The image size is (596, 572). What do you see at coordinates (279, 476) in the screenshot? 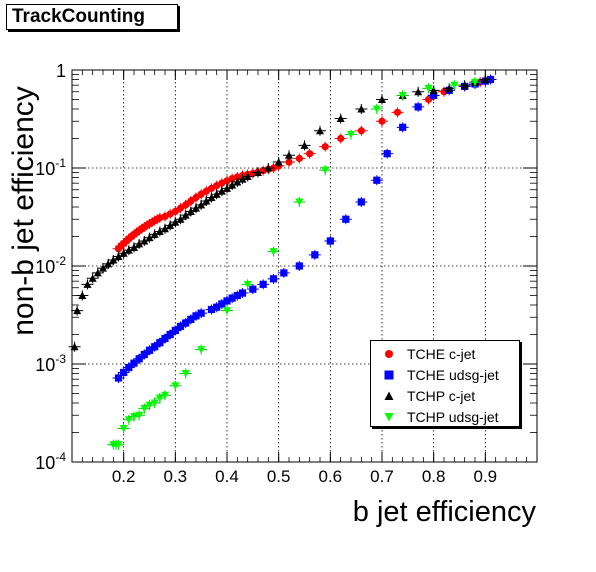
I see `x-tick-label: 0.5` at bounding box center [279, 476].